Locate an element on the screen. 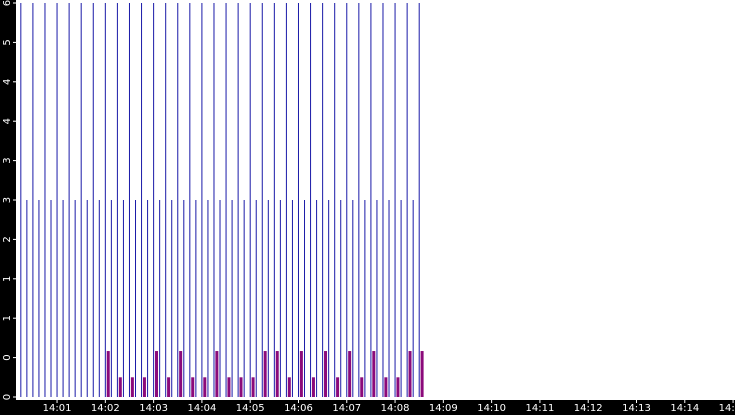  x-tick-label: 14:01 is located at coordinates (57, 408).